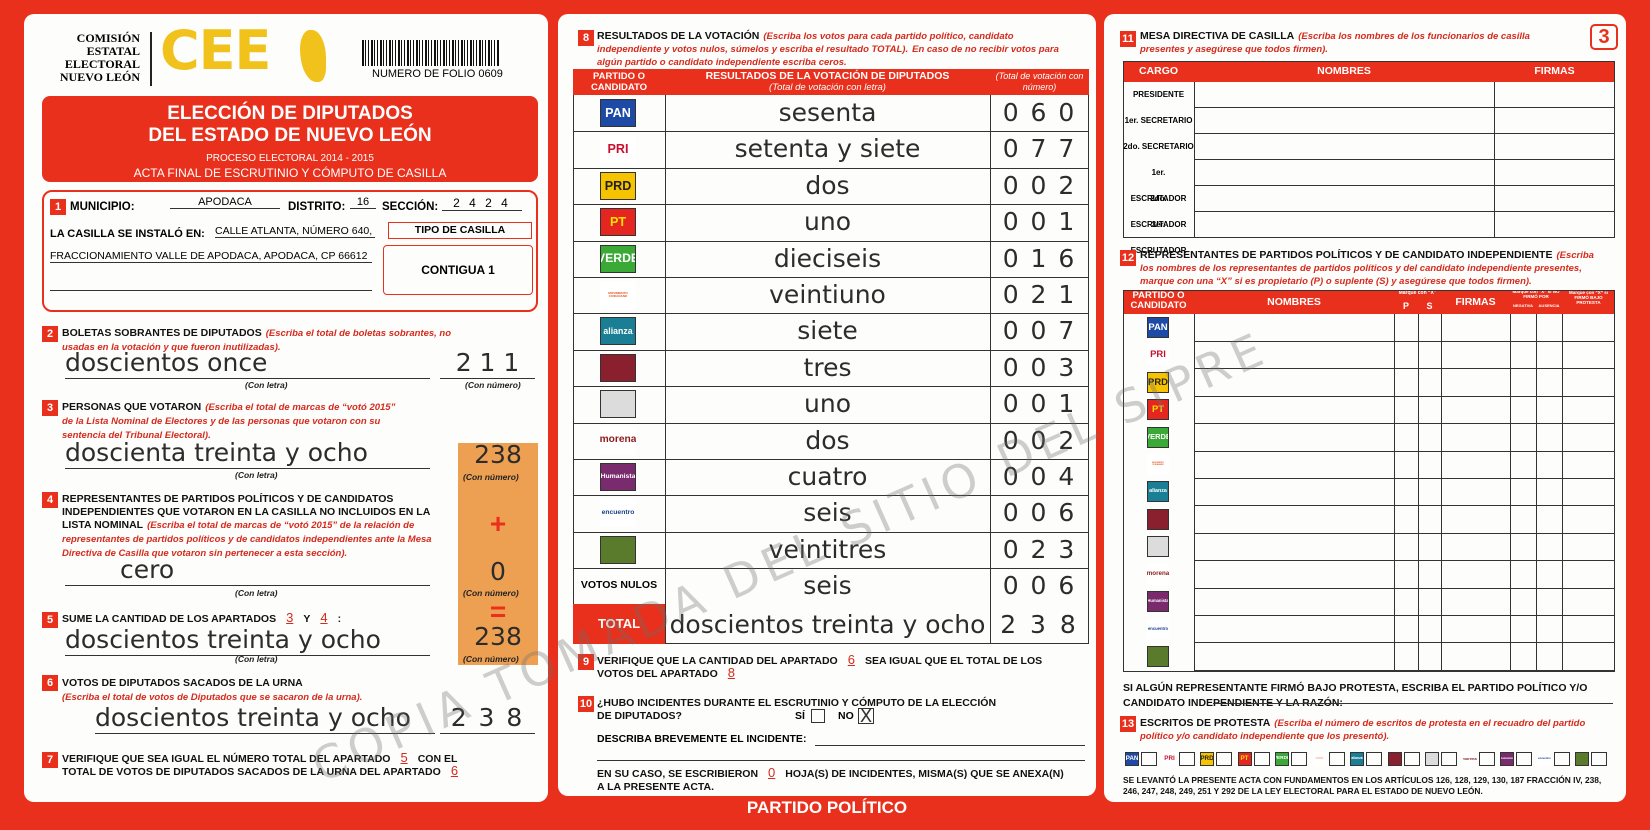  I want to click on label: TIPO DE CASILLA, so click(460, 230).